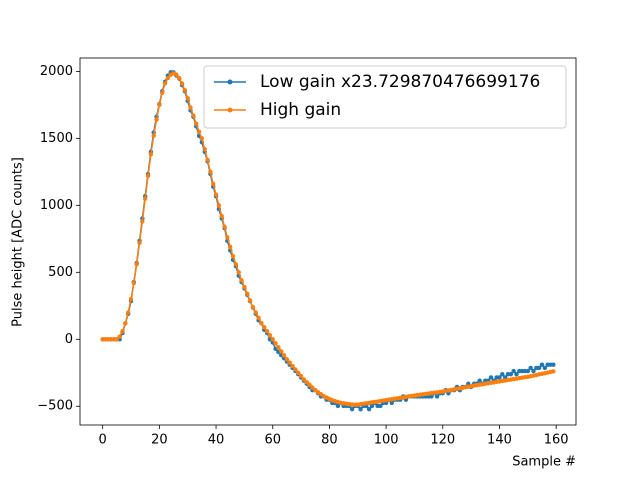  What do you see at coordinates (216, 440) in the screenshot?
I see `x-tick-label: 40` at bounding box center [216, 440].